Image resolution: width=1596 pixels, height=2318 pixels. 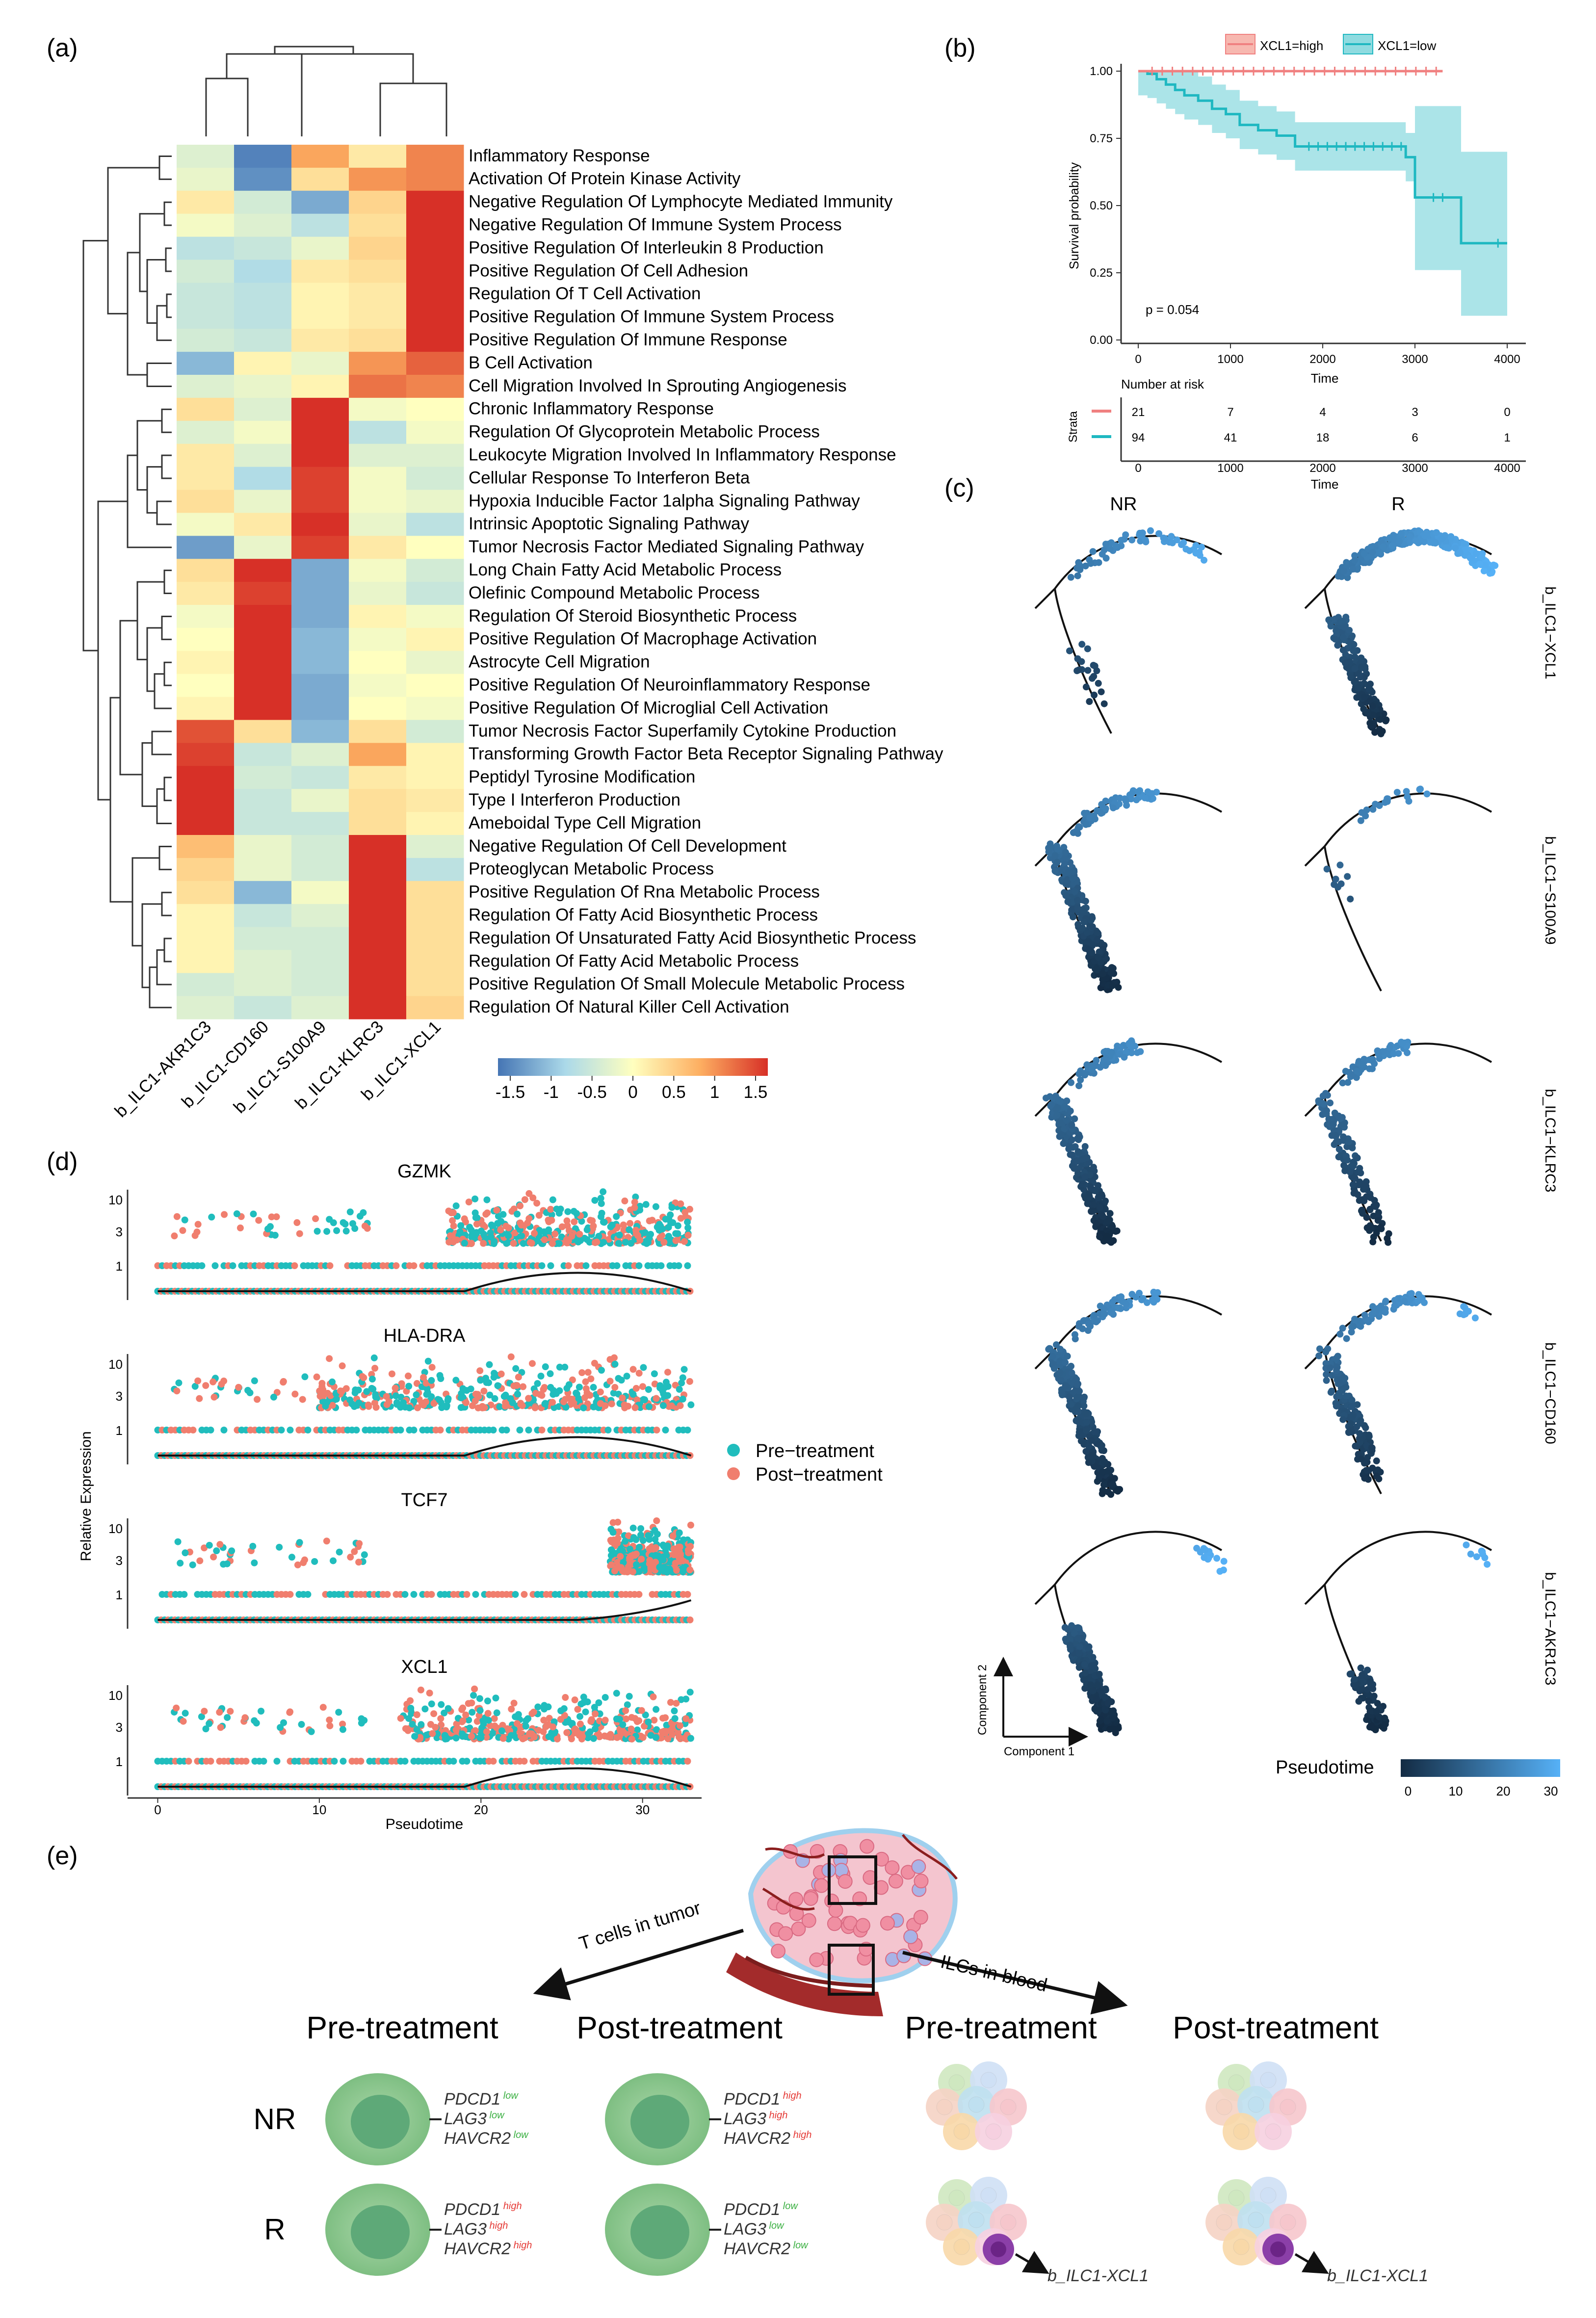 I want to click on heatmap-row-dendrogram, so click(x=127, y=582).